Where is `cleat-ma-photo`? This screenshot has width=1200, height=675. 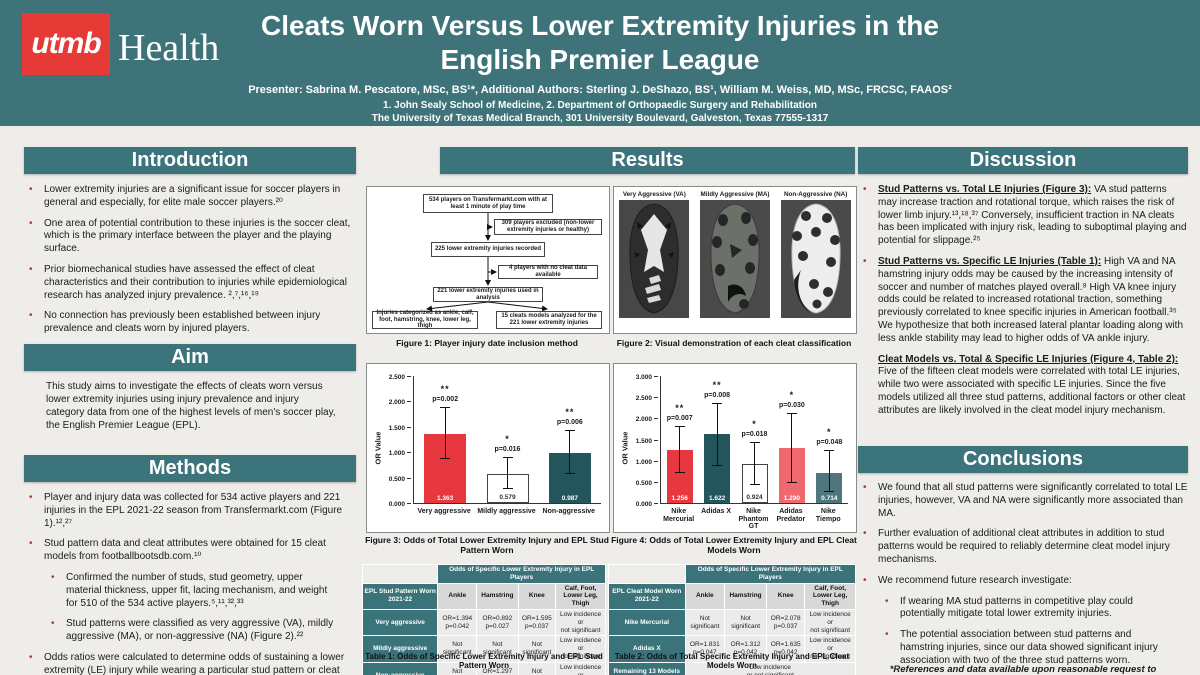
cleat-ma-photo is located at coordinates (734, 259).